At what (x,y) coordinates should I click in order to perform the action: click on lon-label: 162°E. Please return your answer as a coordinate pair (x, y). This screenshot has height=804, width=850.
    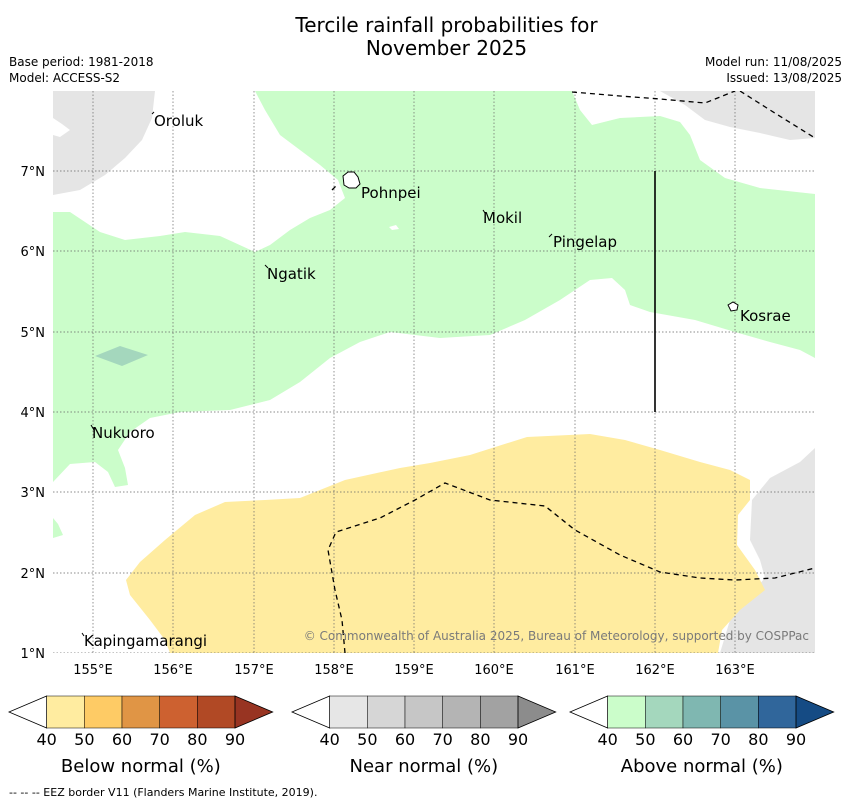
    Looking at the image, I should click on (655, 670).